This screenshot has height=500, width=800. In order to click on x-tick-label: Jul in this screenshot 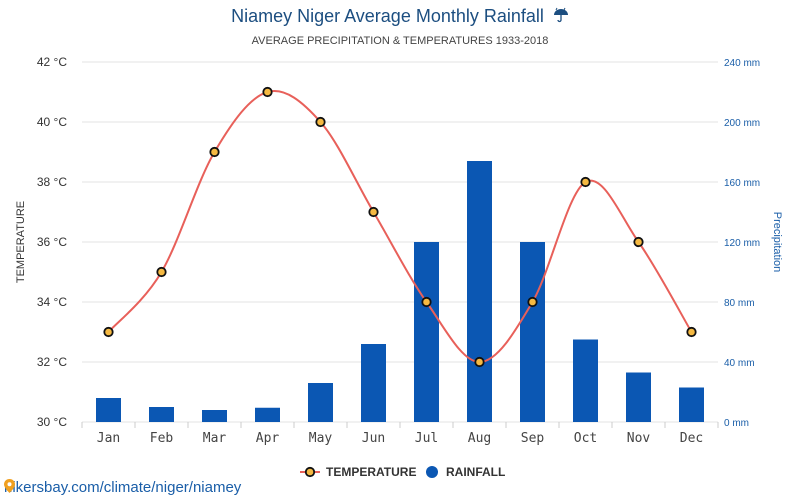, I will do `click(426, 438)`.